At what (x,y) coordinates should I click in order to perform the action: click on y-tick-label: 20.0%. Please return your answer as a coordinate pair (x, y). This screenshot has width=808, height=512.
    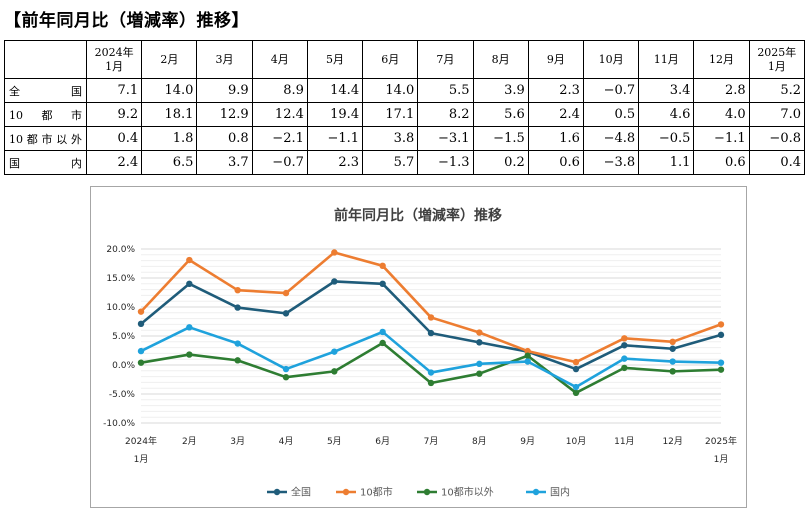
    Looking at the image, I should click on (120, 250).